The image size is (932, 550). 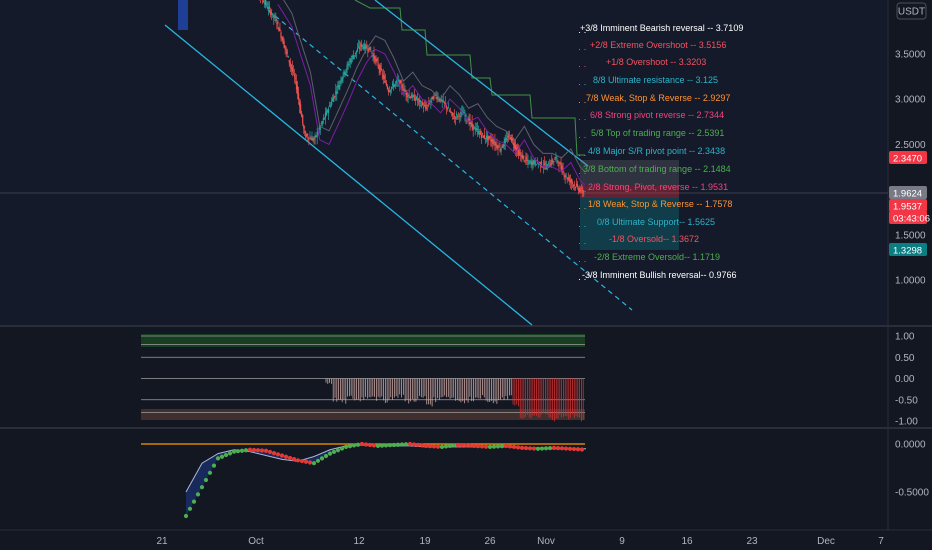 I want to click on murrey-level-label: 3/8 Bottom of trading range -- 2.1484, so click(x=657, y=169).